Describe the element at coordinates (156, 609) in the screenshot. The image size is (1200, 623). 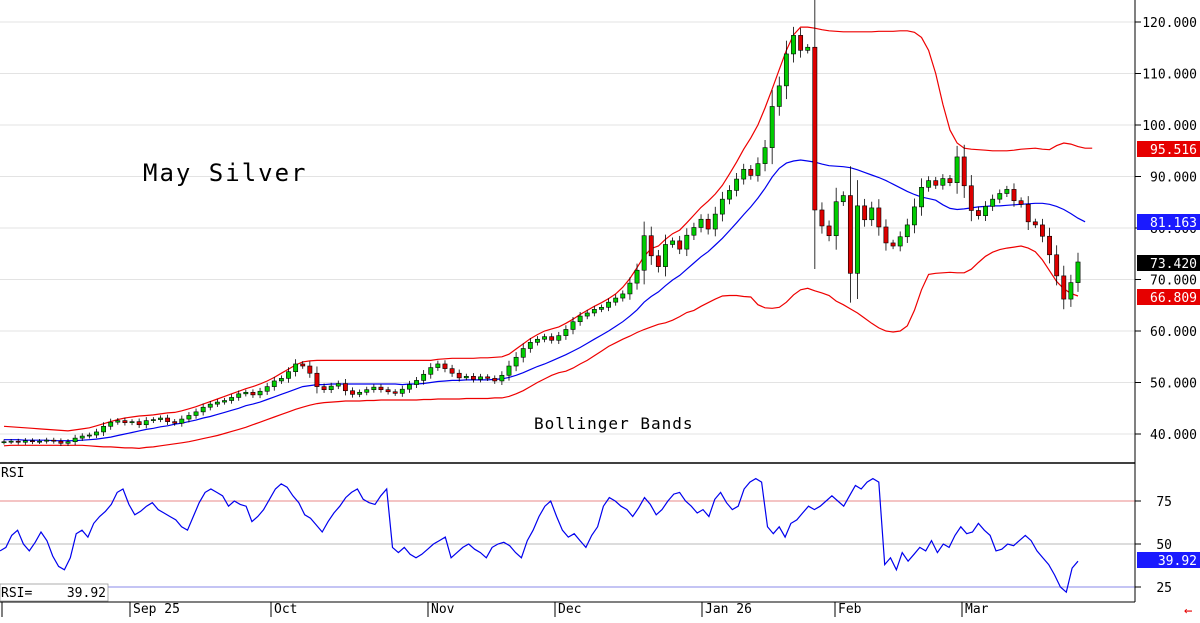
I see `time-tick-label: Sep 25` at that location.